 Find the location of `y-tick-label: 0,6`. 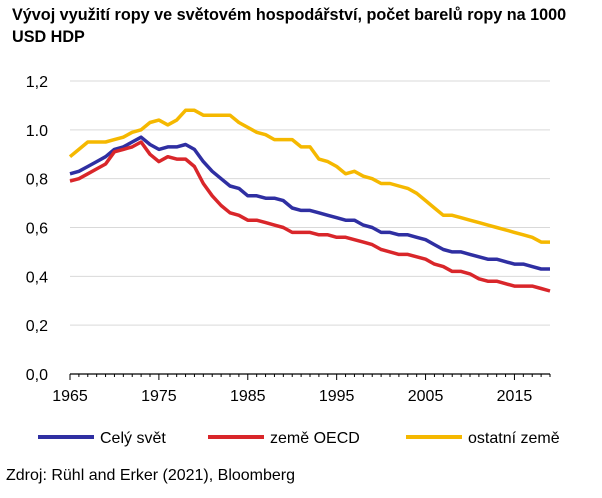

y-tick-label: 0,6 is located at coordinates (37, 229).